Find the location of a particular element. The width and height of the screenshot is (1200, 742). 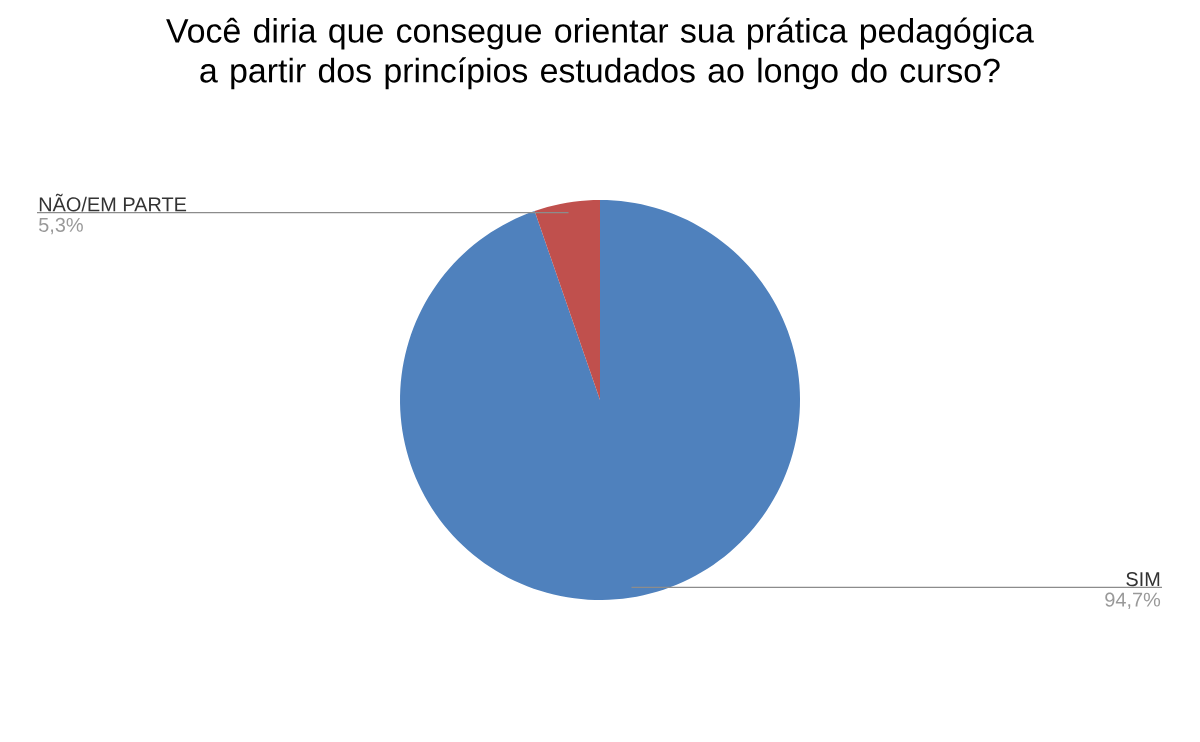

chart-title: Você diria que consegue orientar sua prática pedagógica a partir dos princípios estudados ao longo do curso? is located at coordinates (600, 53).